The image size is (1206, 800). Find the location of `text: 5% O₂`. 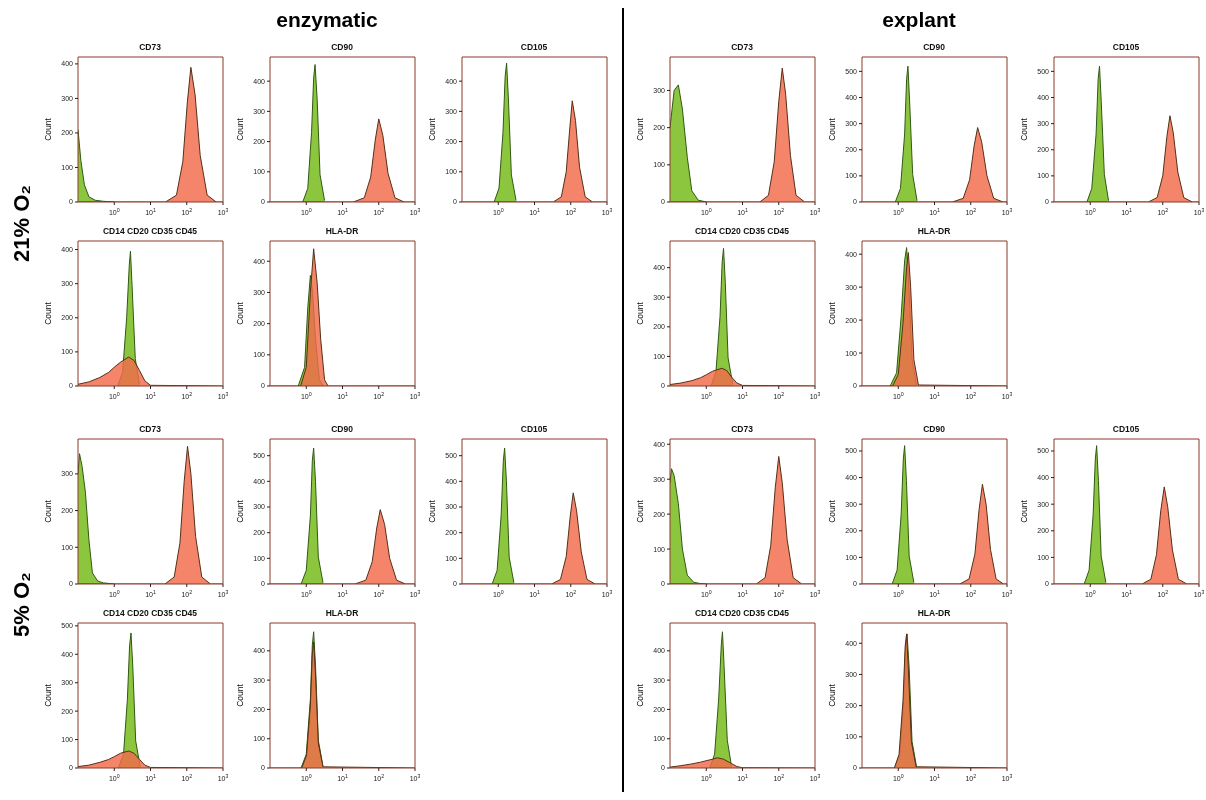

text: 5% O₂ is located at coordinates (21, 605).